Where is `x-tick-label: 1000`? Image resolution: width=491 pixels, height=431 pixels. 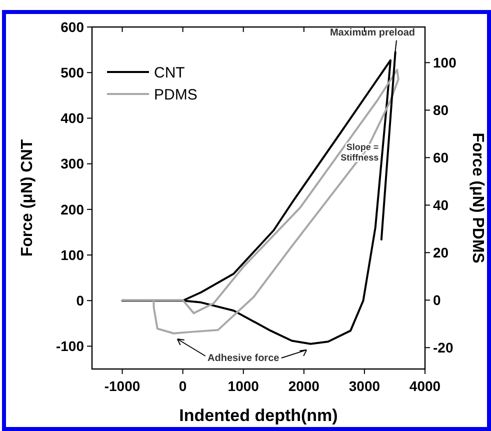
x-tick-label: 1000 is located at coordinates (244, 386).